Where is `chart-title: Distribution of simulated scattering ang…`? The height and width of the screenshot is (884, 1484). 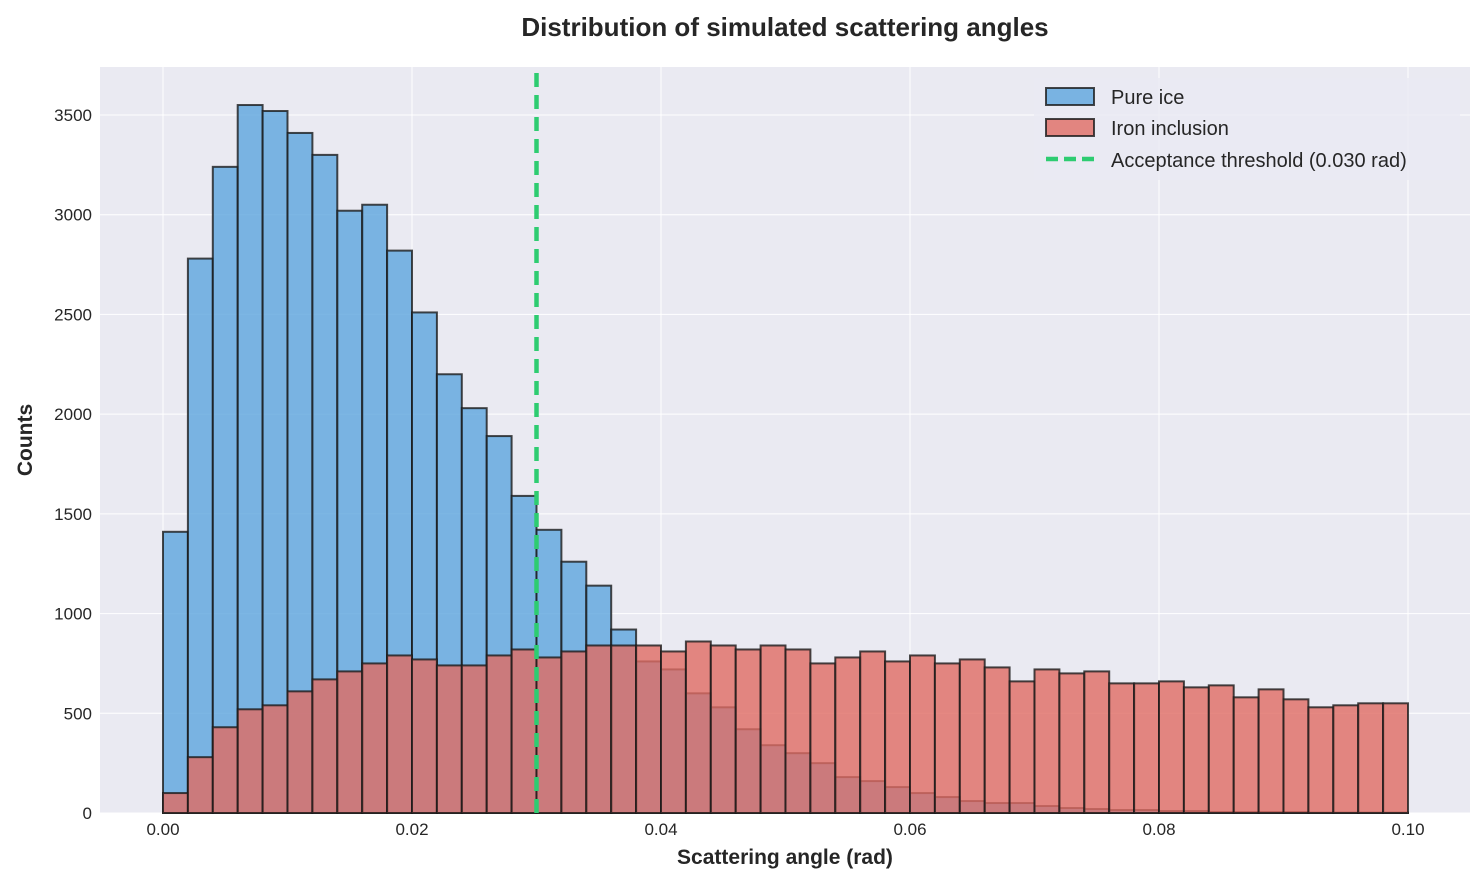 chart-title: Distribution of simulated scattering ang… is located at coordinates (784, 27).